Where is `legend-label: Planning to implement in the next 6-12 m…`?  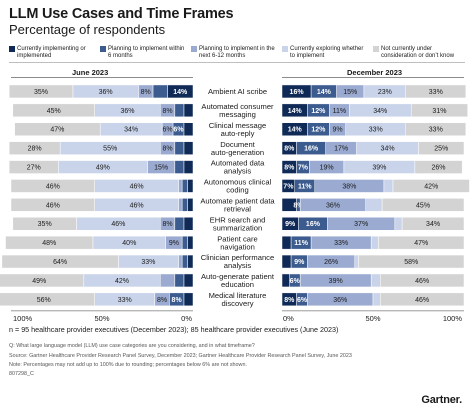
legend-label: Planning to implement in the next 6-12 m… is located at coordinates (237, 52).